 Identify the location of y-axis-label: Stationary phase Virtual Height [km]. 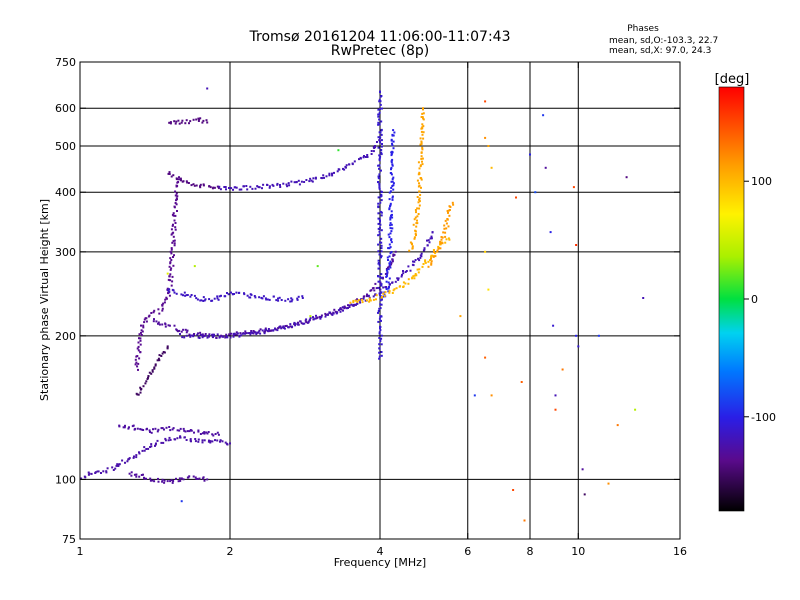
(44, 300).